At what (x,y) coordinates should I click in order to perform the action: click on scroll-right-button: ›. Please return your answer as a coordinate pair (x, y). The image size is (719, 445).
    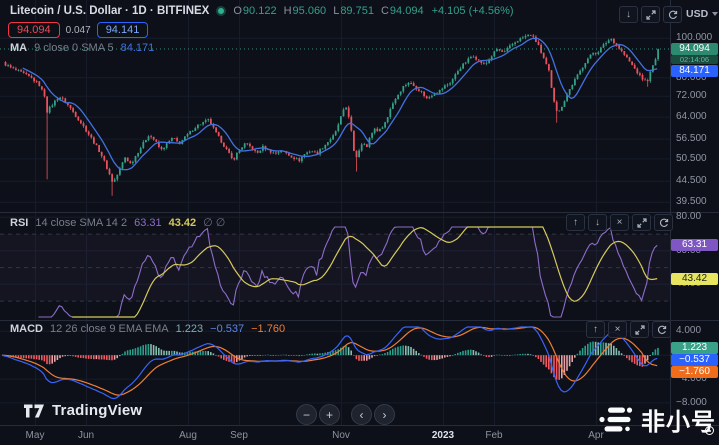
    Looking at the image, I should click on (384, 414).